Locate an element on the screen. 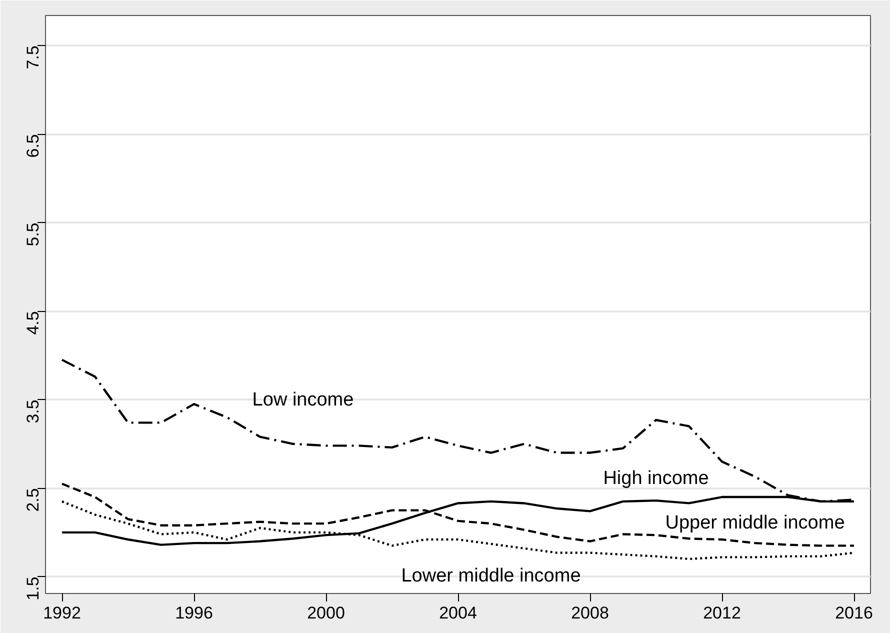 This screenshot has height=633, width=890. y-tick-label: 3.5 is located at coordinates (33, 412).